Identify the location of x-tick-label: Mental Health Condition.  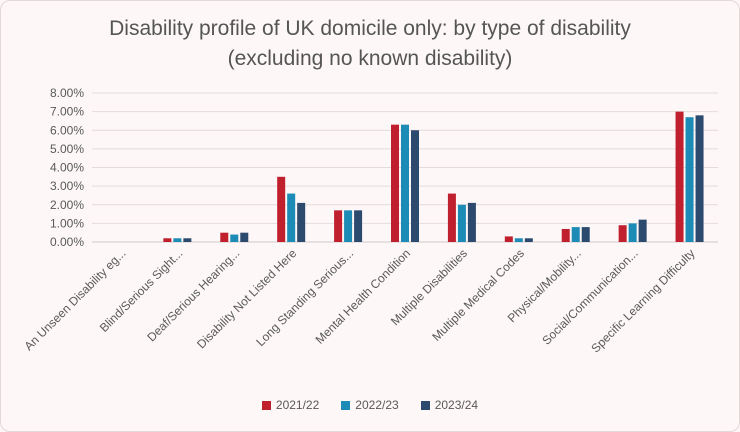
(363, 296).